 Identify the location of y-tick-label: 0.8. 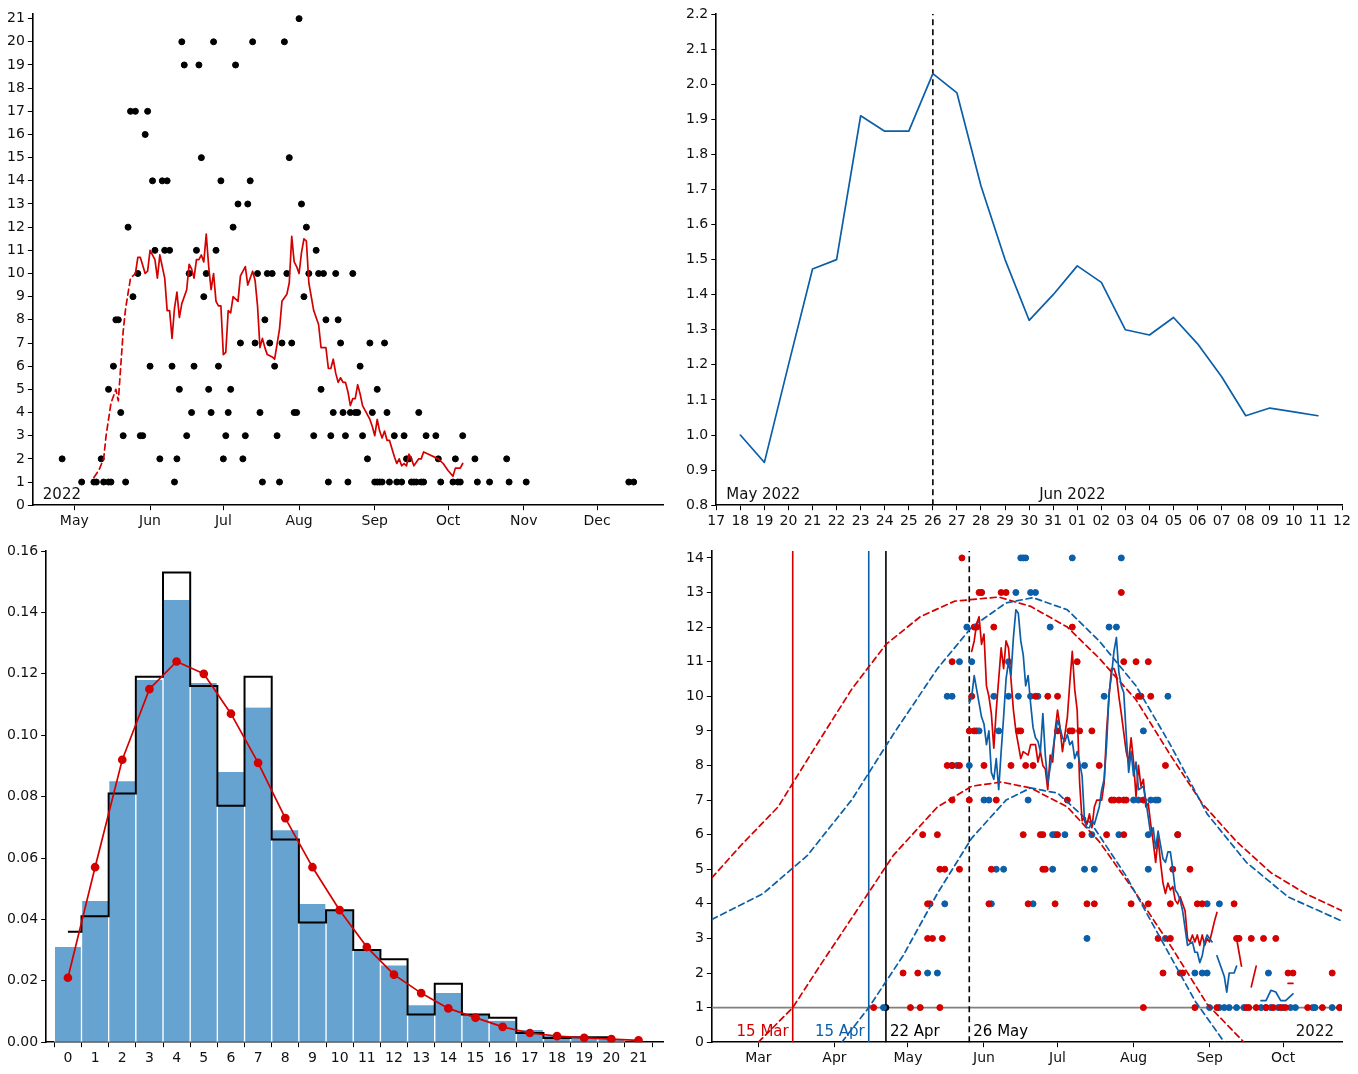
(697, 503).